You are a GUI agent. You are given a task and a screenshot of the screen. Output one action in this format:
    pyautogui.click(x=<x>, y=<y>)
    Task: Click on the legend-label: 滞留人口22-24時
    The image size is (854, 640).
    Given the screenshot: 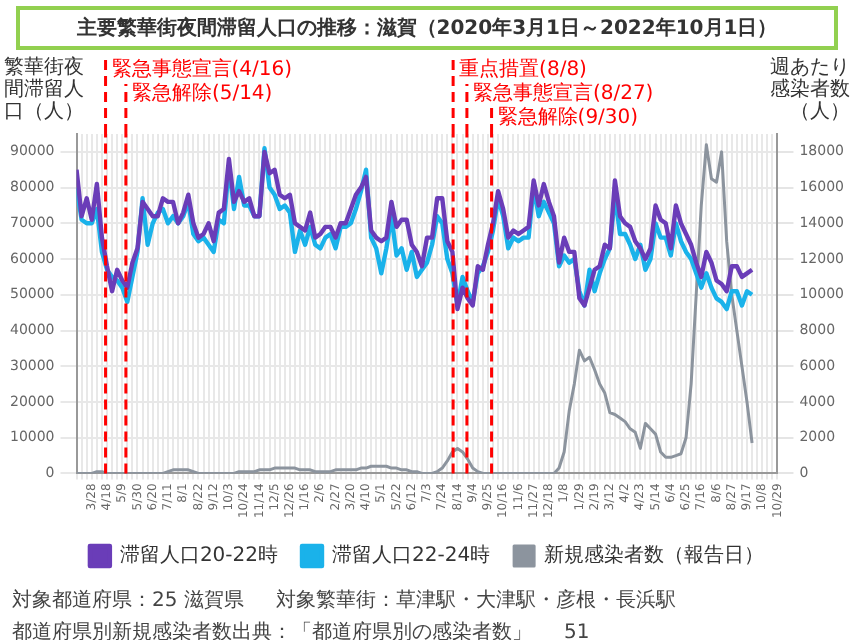 What is the action you would take?
    pyautogui.click(x=411, y=555)
    